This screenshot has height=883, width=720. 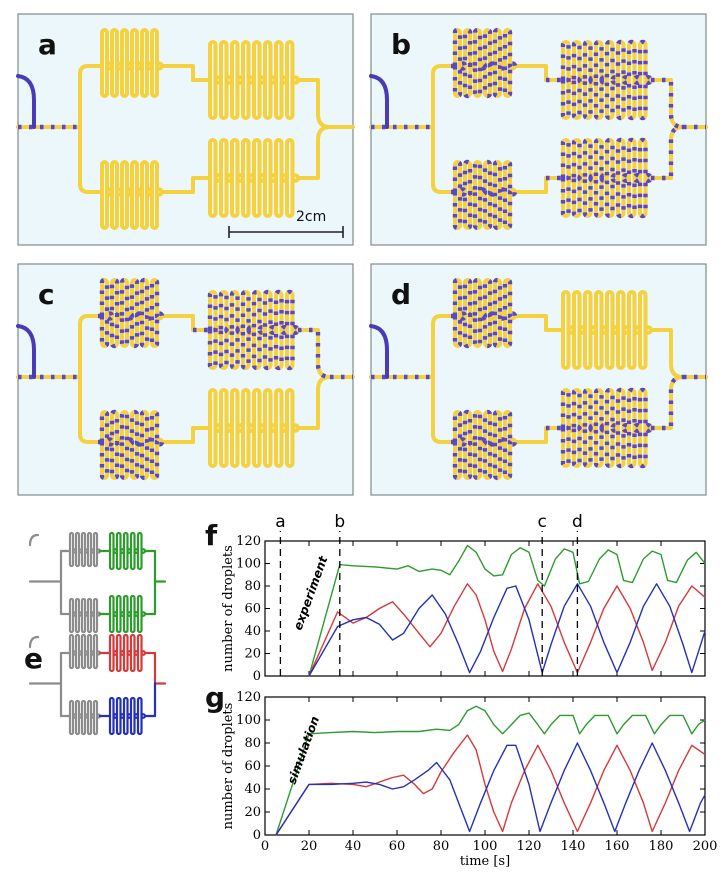 I want to click on panel-a: a, so click(x=185, y=129).